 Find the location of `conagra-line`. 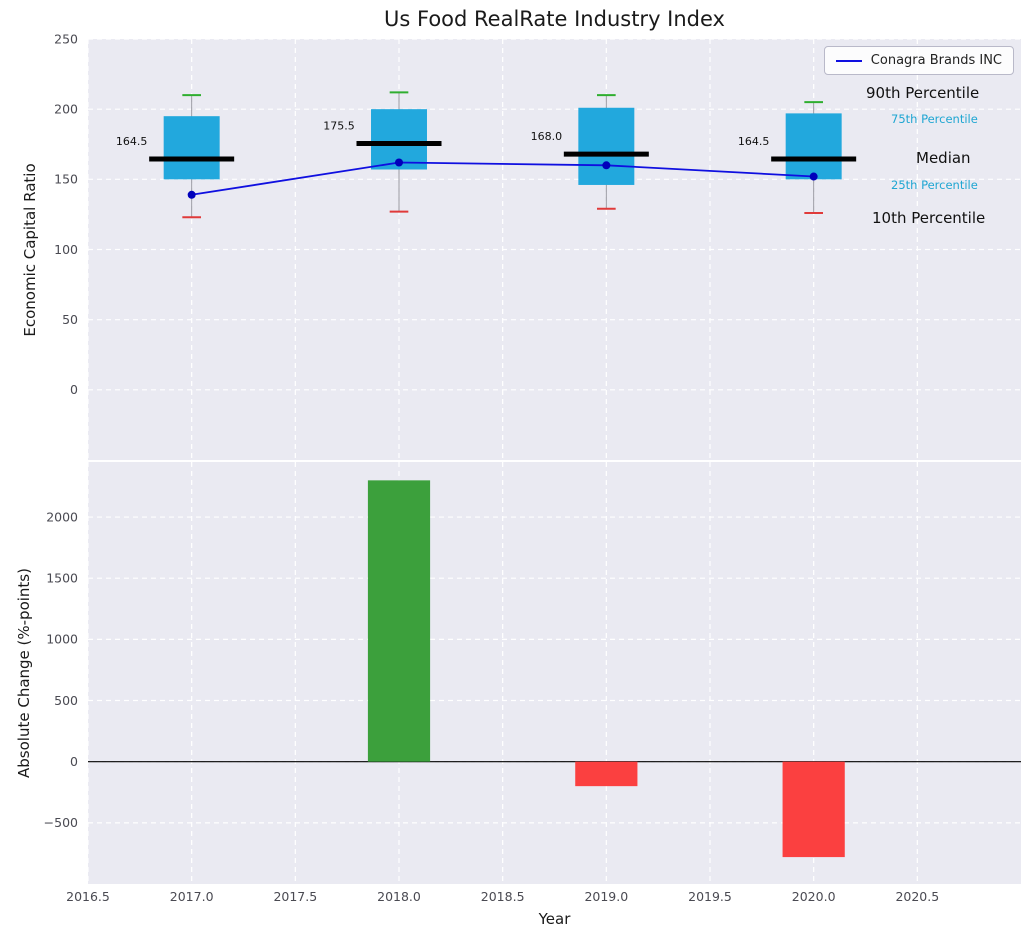

conagra-line is located at coordinates (502, 178).